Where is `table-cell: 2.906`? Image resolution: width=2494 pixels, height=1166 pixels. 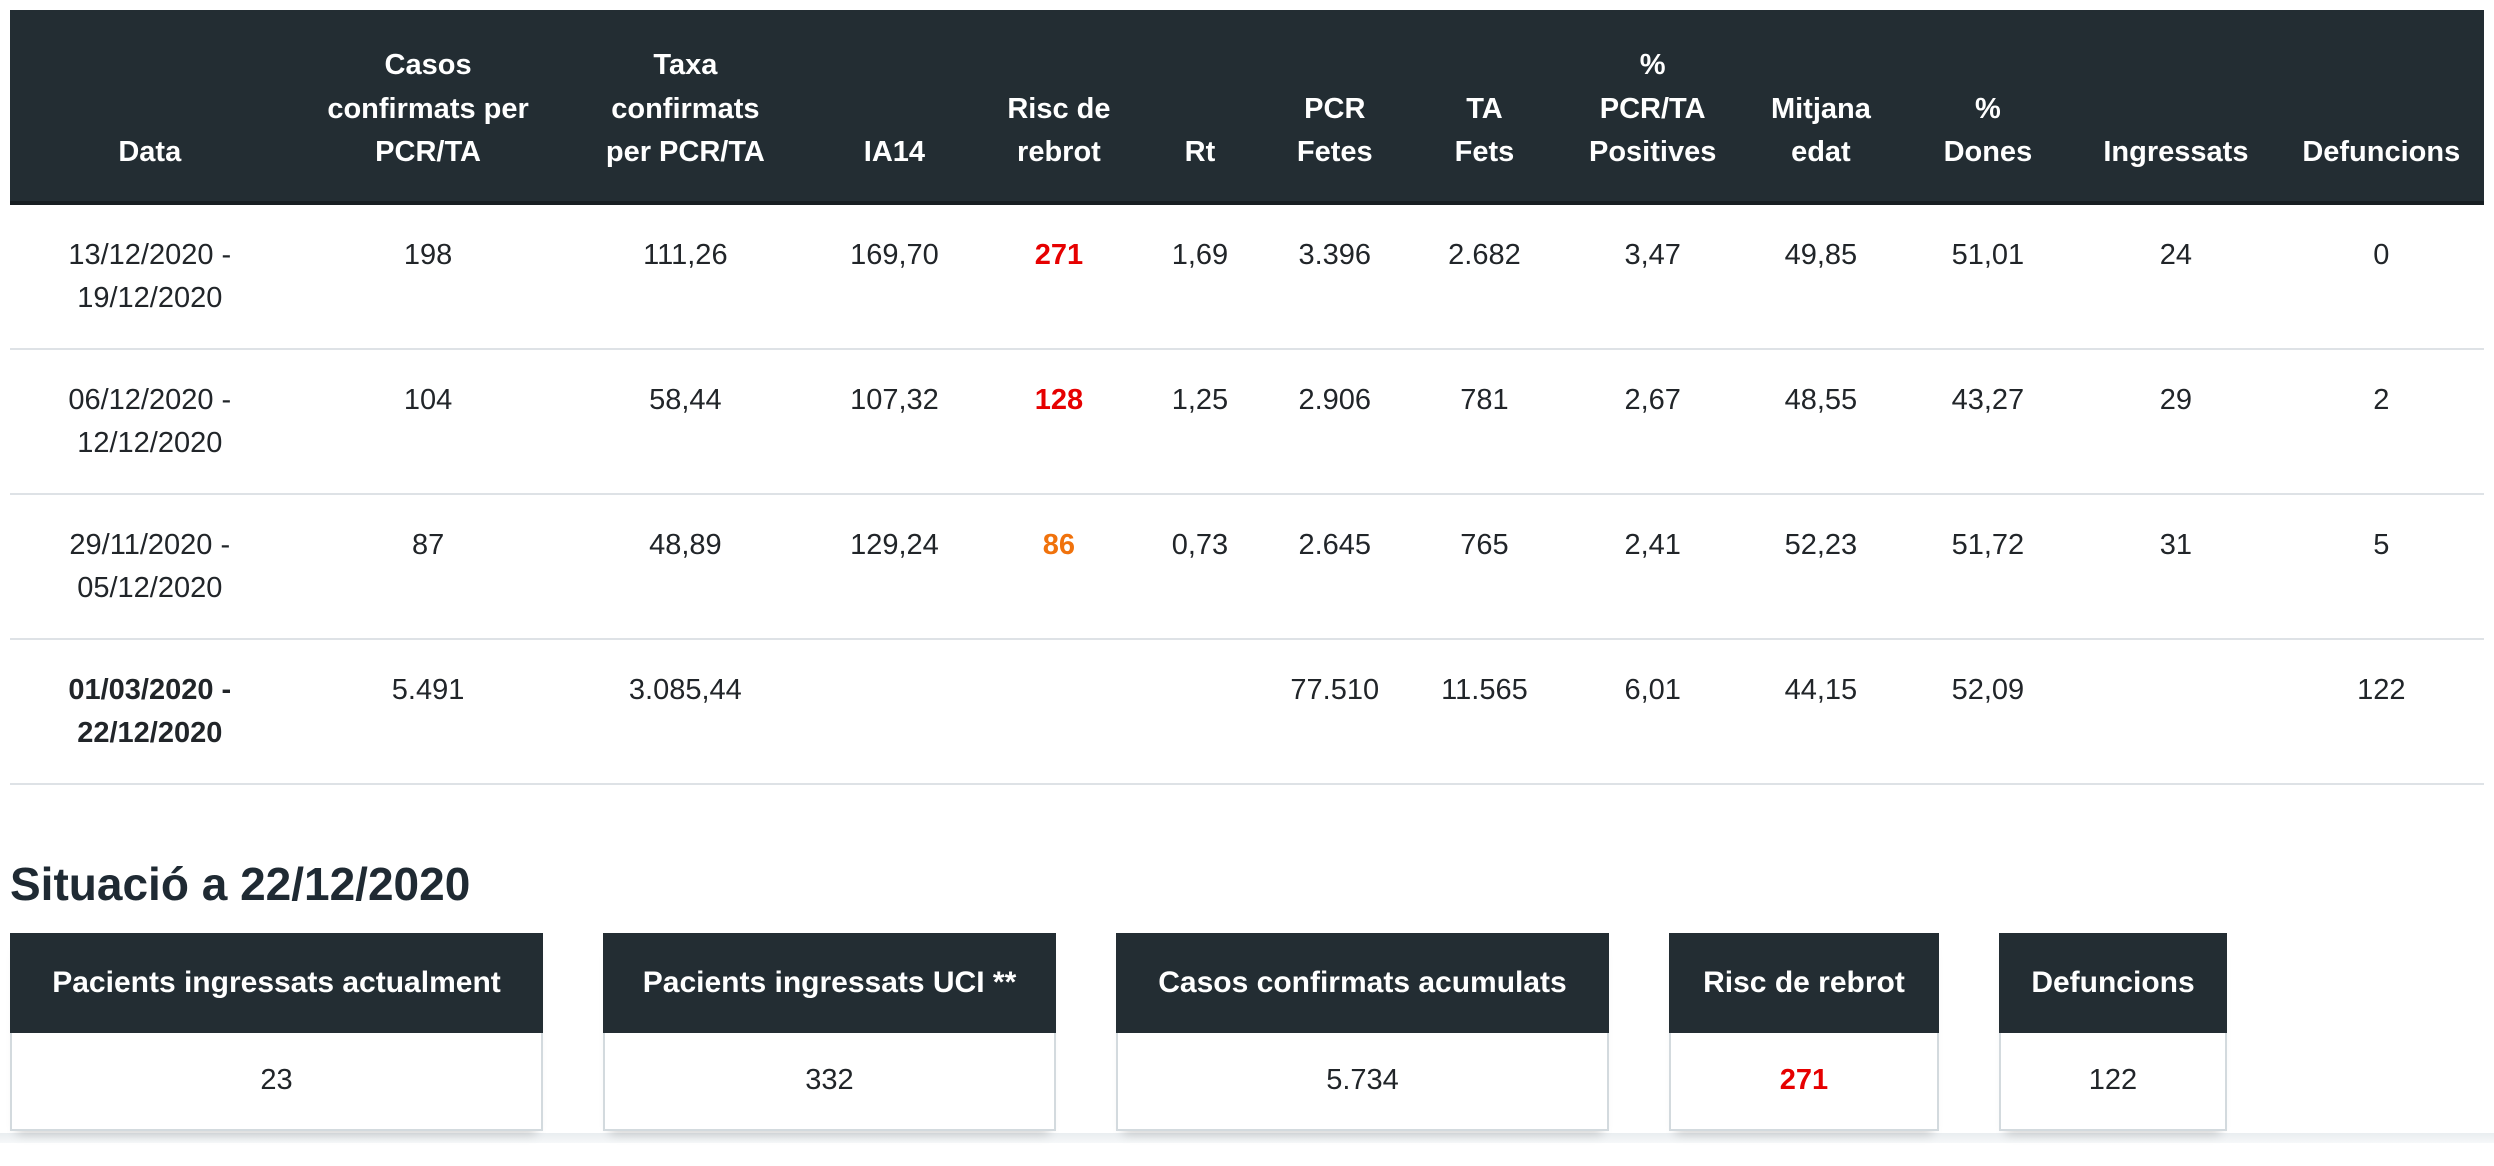 table-cell: 2.906 is located at coordinates (1334, 421).